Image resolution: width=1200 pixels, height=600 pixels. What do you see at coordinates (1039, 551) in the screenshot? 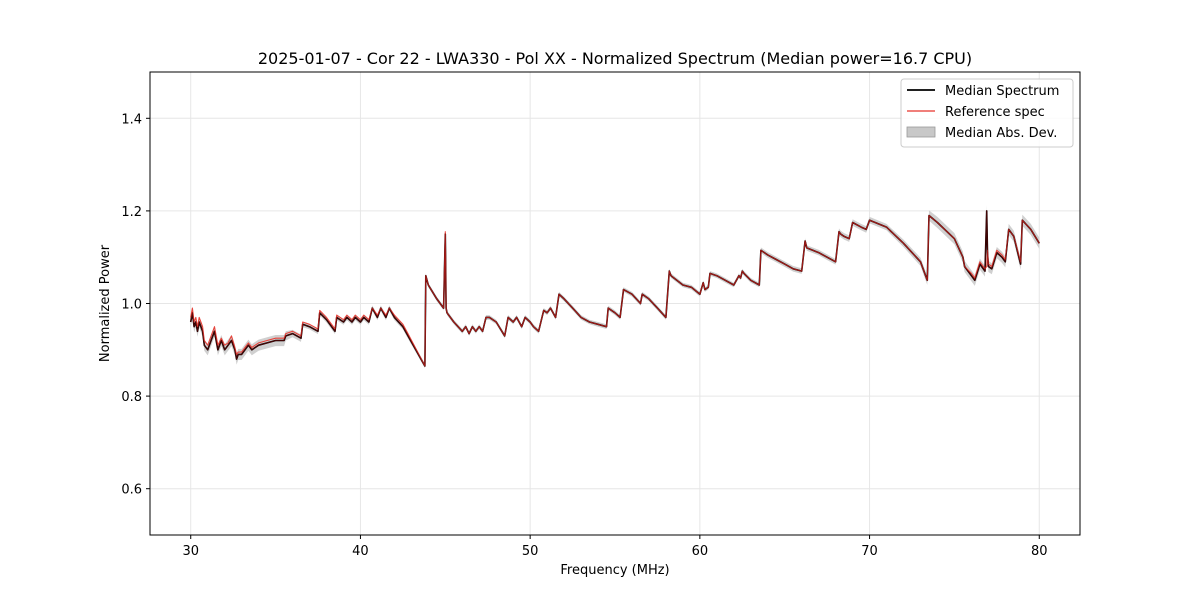
I see `x-tick-label: 80` at bounding box center [1039, 551].